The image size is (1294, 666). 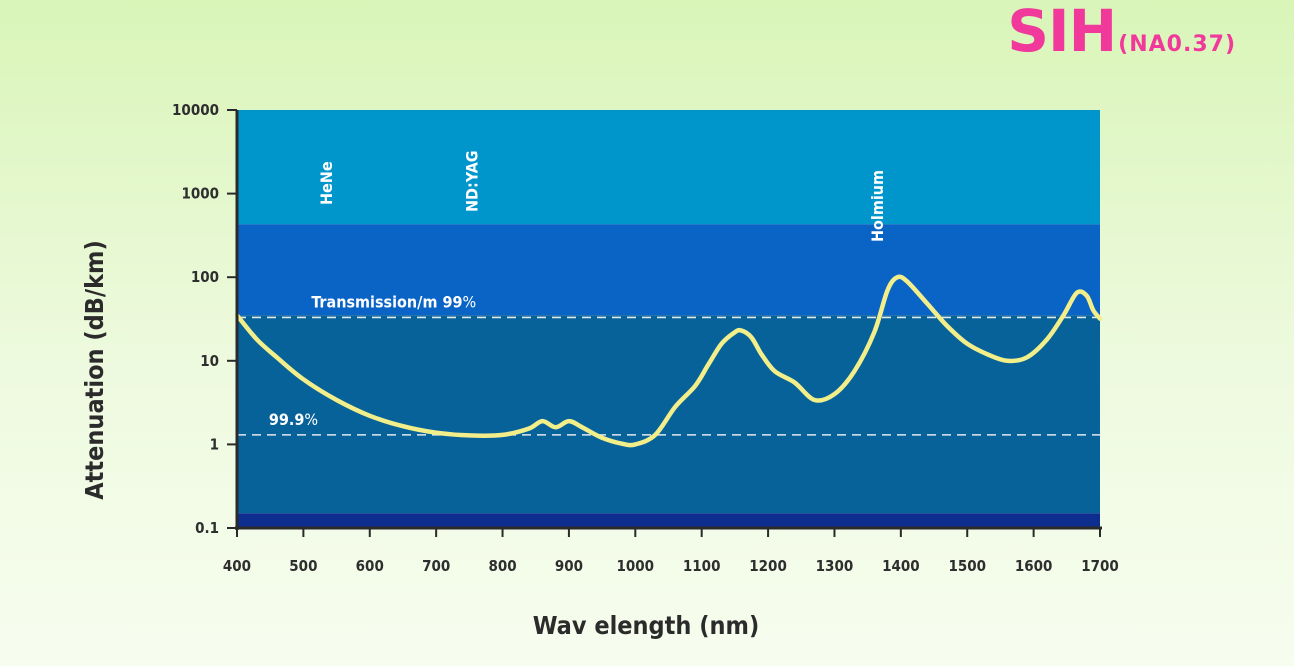 What do you see at coordinates (471, 181) in the screenshot?
I see `region-label-nd-yag: ND:YAG` at bounding box center [471, 181].